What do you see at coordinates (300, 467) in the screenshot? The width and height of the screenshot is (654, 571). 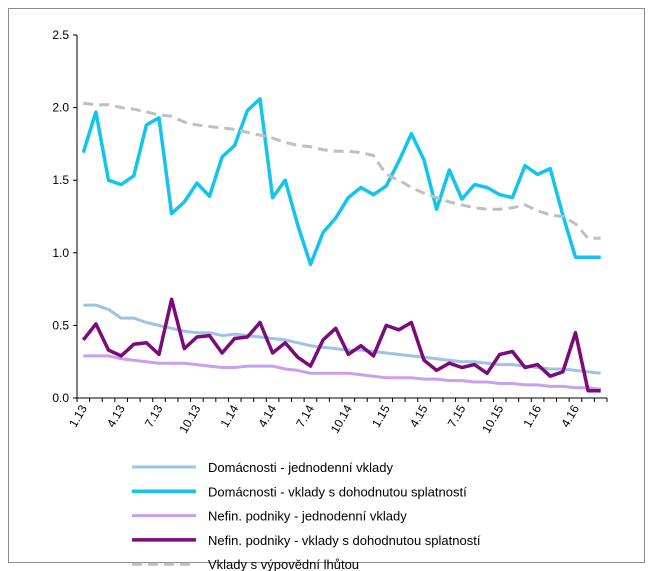 I see `legend-label-1: Domácnosti - jednodenní vklady` at bounding box center [300, 467].